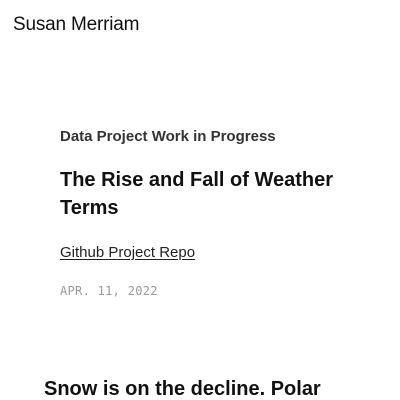 The image size is (400, 400). Describe the element at coordinates (128, 252) in the screenshot. I see `github-repo-link: Github Project Repo` at that location.